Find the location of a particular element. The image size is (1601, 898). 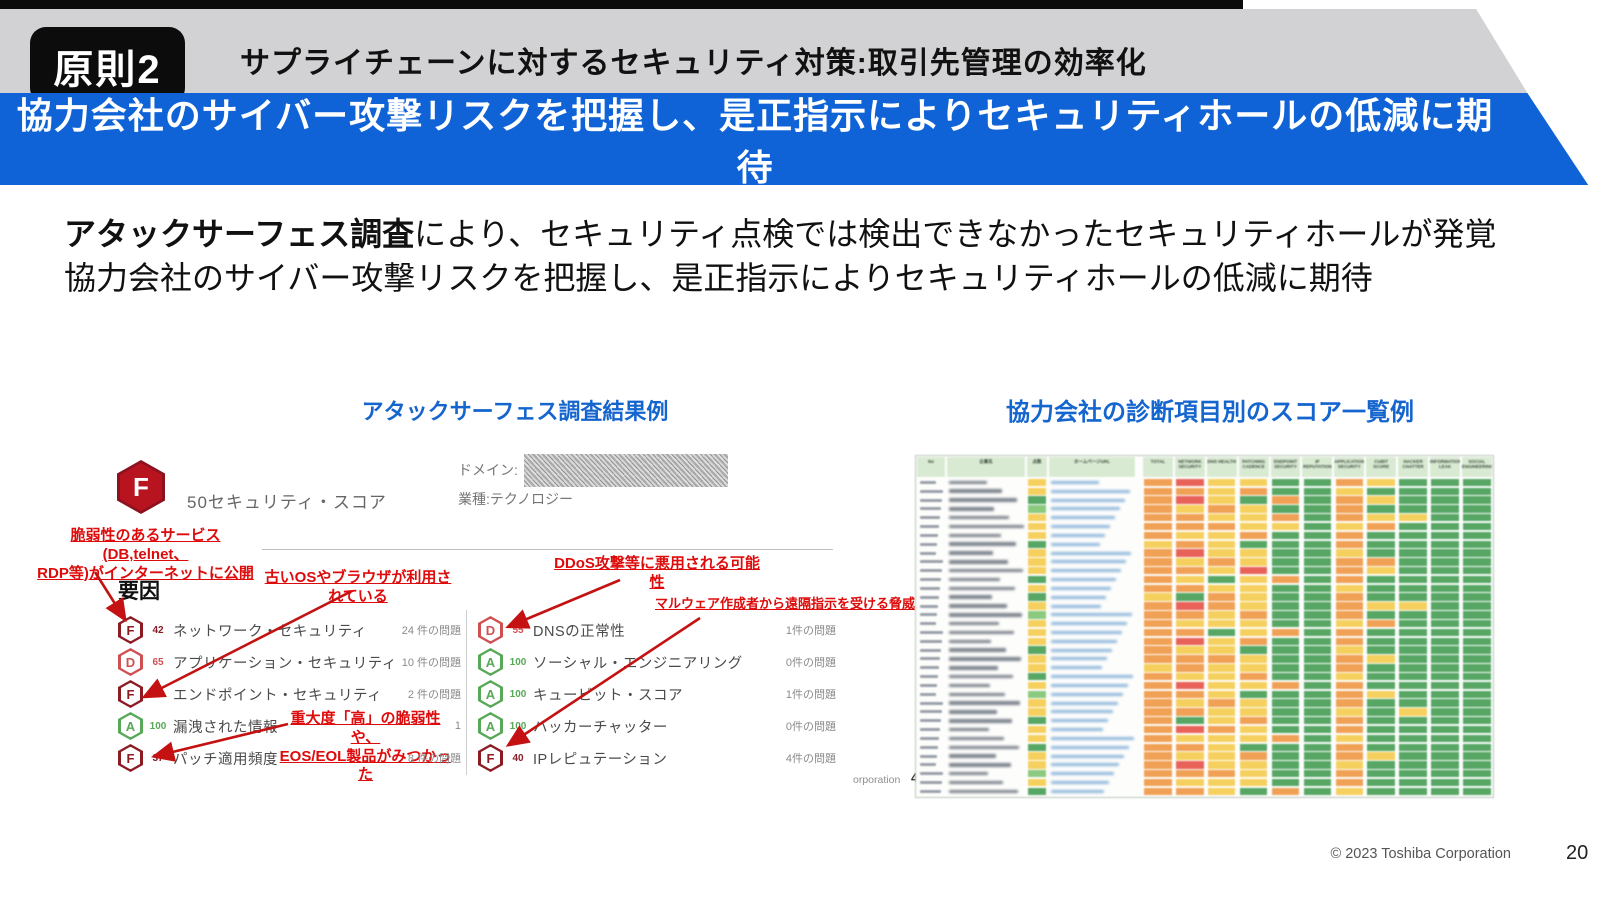

annotation-severity: 重大度「高」の脆弱性や、 EOS/EOL製品がみつかった is located at coordinates (365, 747).